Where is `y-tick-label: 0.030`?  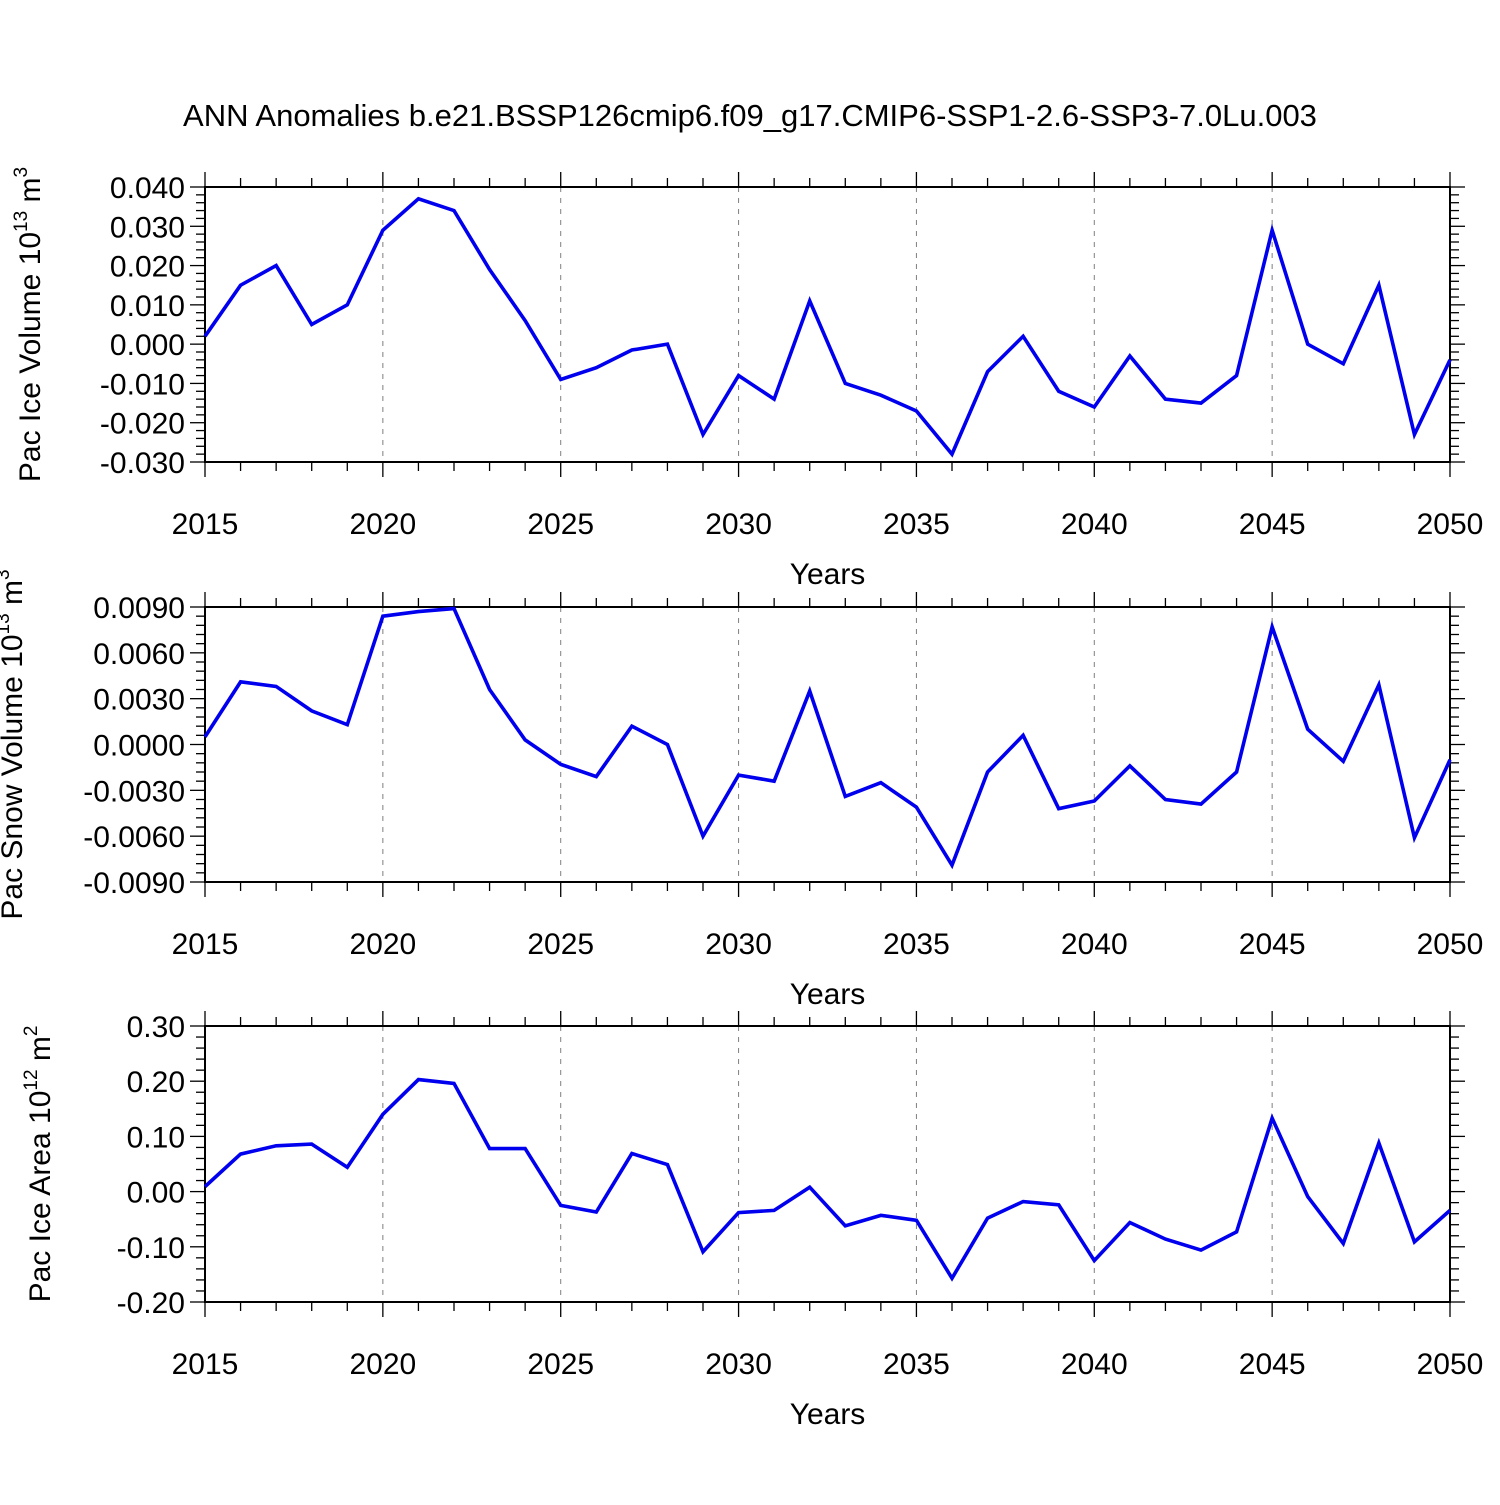 y-tick-label: 0.030 is located at coordinates (147, 227).